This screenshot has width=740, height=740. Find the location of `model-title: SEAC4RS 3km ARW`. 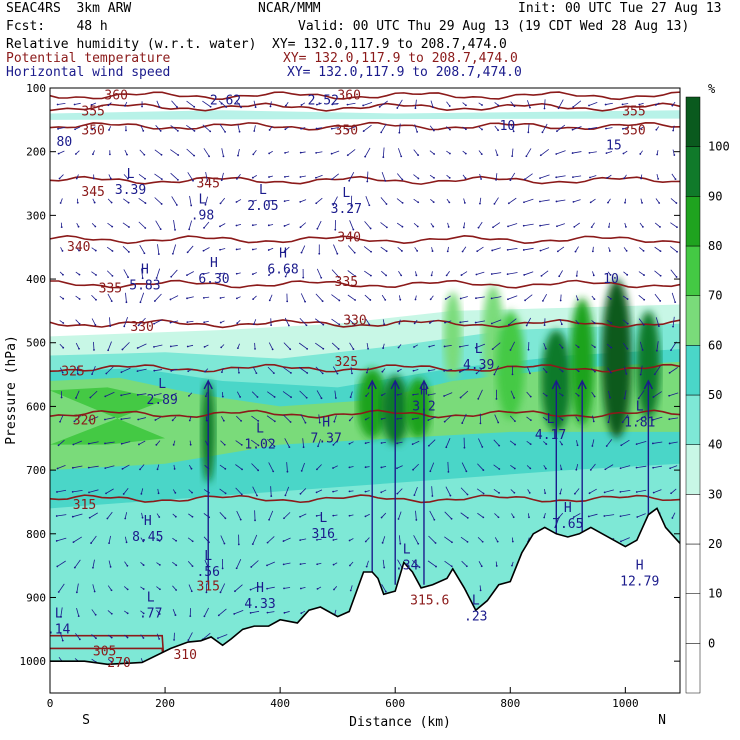

model-title: SEAC4RS 3km ARW is located at coordinates (69, 8).